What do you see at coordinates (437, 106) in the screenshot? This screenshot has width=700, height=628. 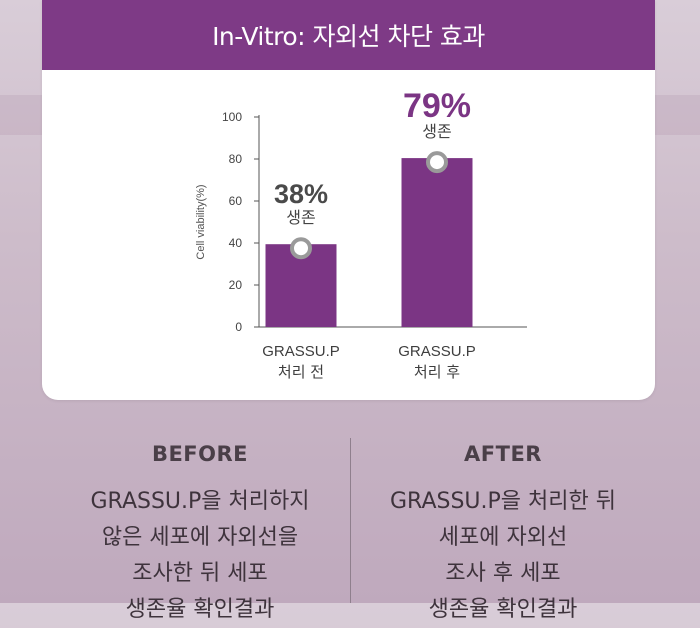 I see `bar-value-label-2: 79%` at bounding box center [437, 106].